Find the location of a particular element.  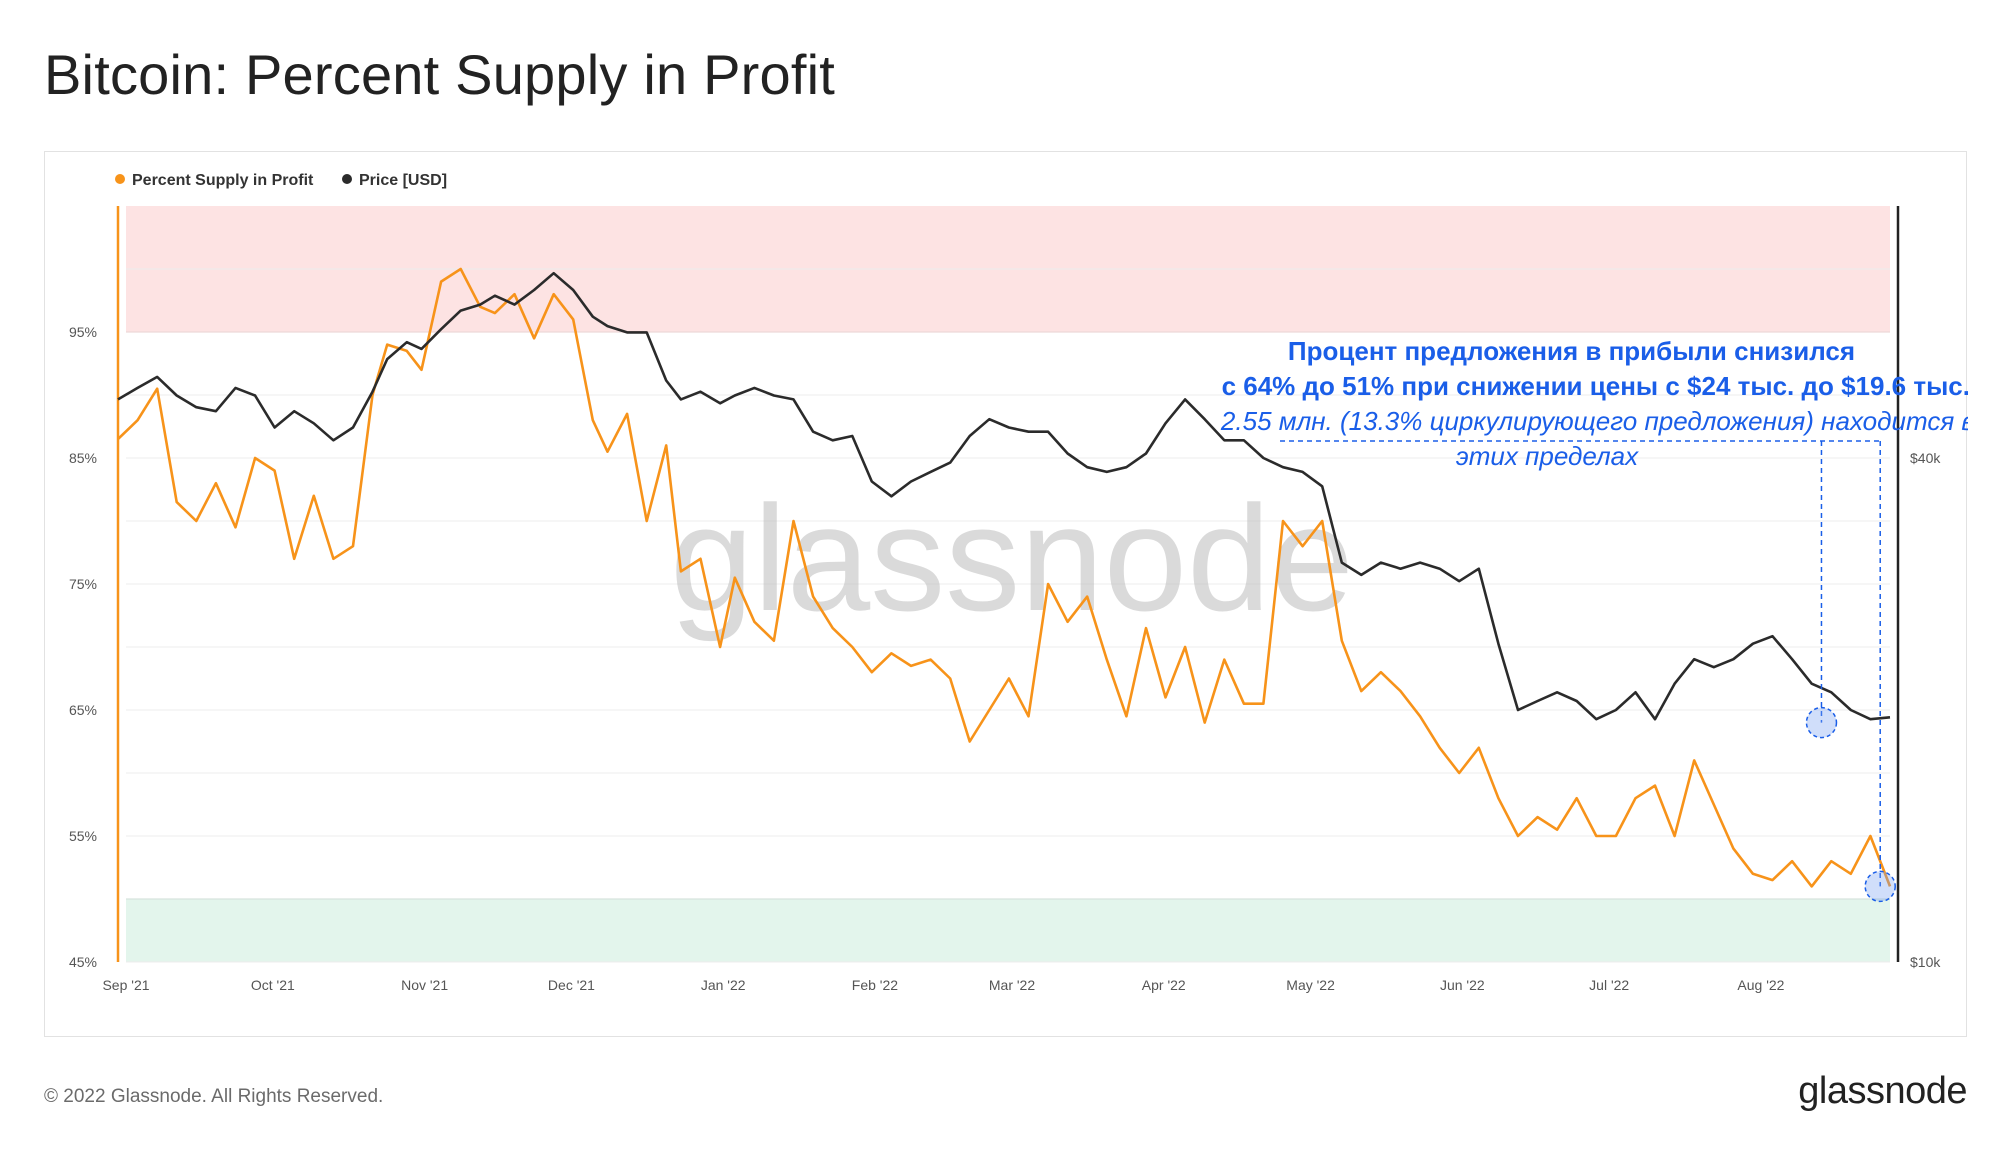

x-tick-label: Oct '21 is located at coordinates (273, 985).